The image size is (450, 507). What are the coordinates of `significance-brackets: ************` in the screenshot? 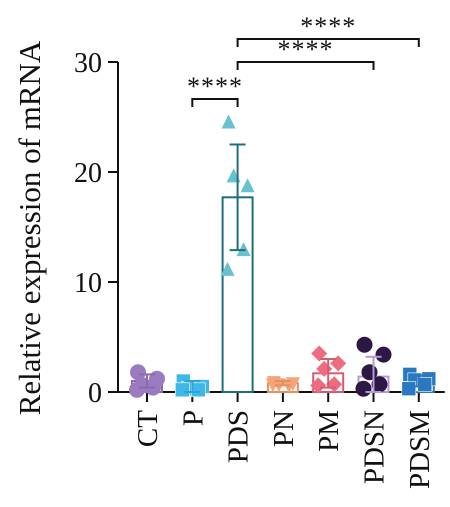 It's located at (303, 59).